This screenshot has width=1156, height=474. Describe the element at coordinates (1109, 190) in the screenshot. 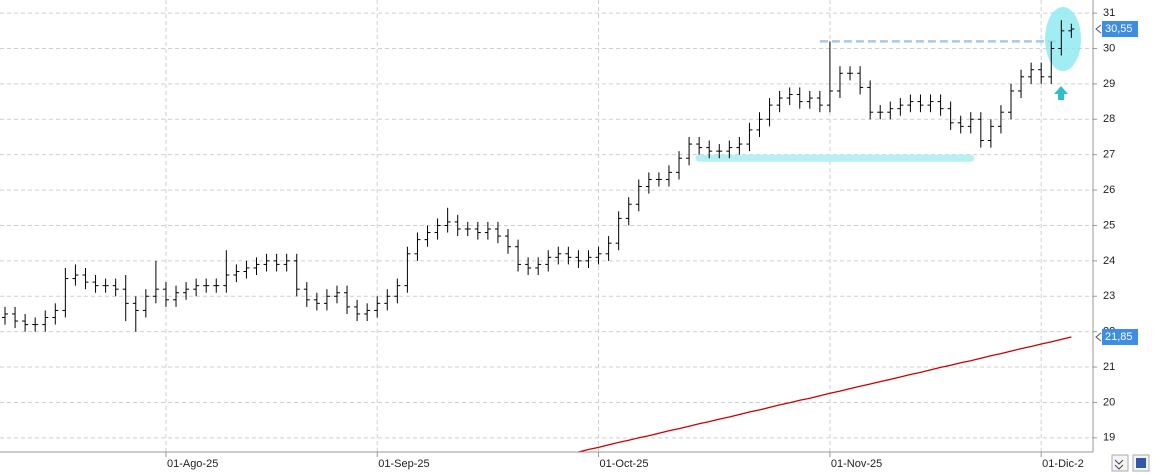

I see `y-tick-label: 26` at that location.